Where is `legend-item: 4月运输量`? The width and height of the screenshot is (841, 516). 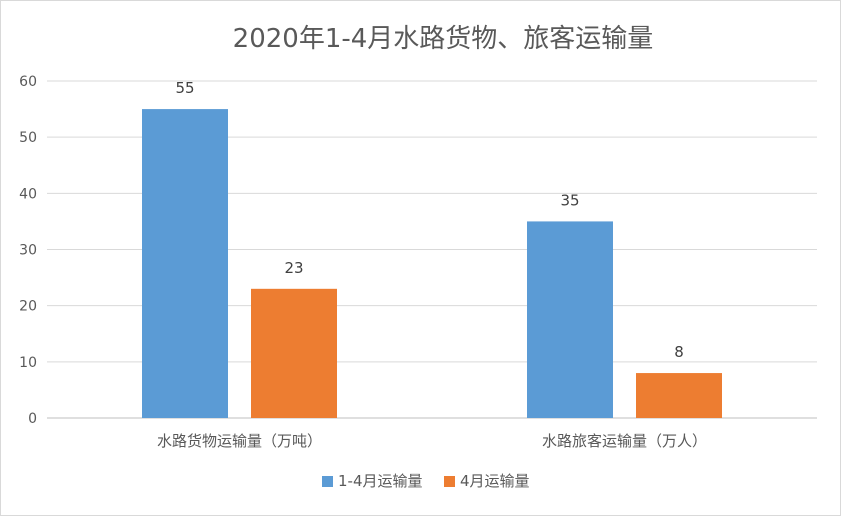
legend-item: 4月运输量 is located at coordinates (487, 481).